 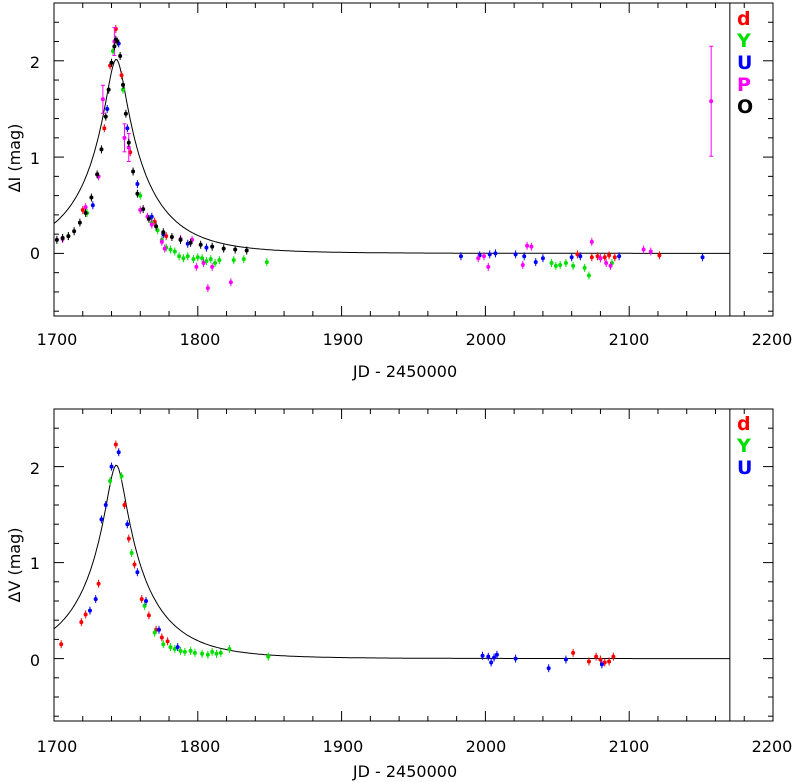 I want to click on series-Y, so click(x=189, y=566).